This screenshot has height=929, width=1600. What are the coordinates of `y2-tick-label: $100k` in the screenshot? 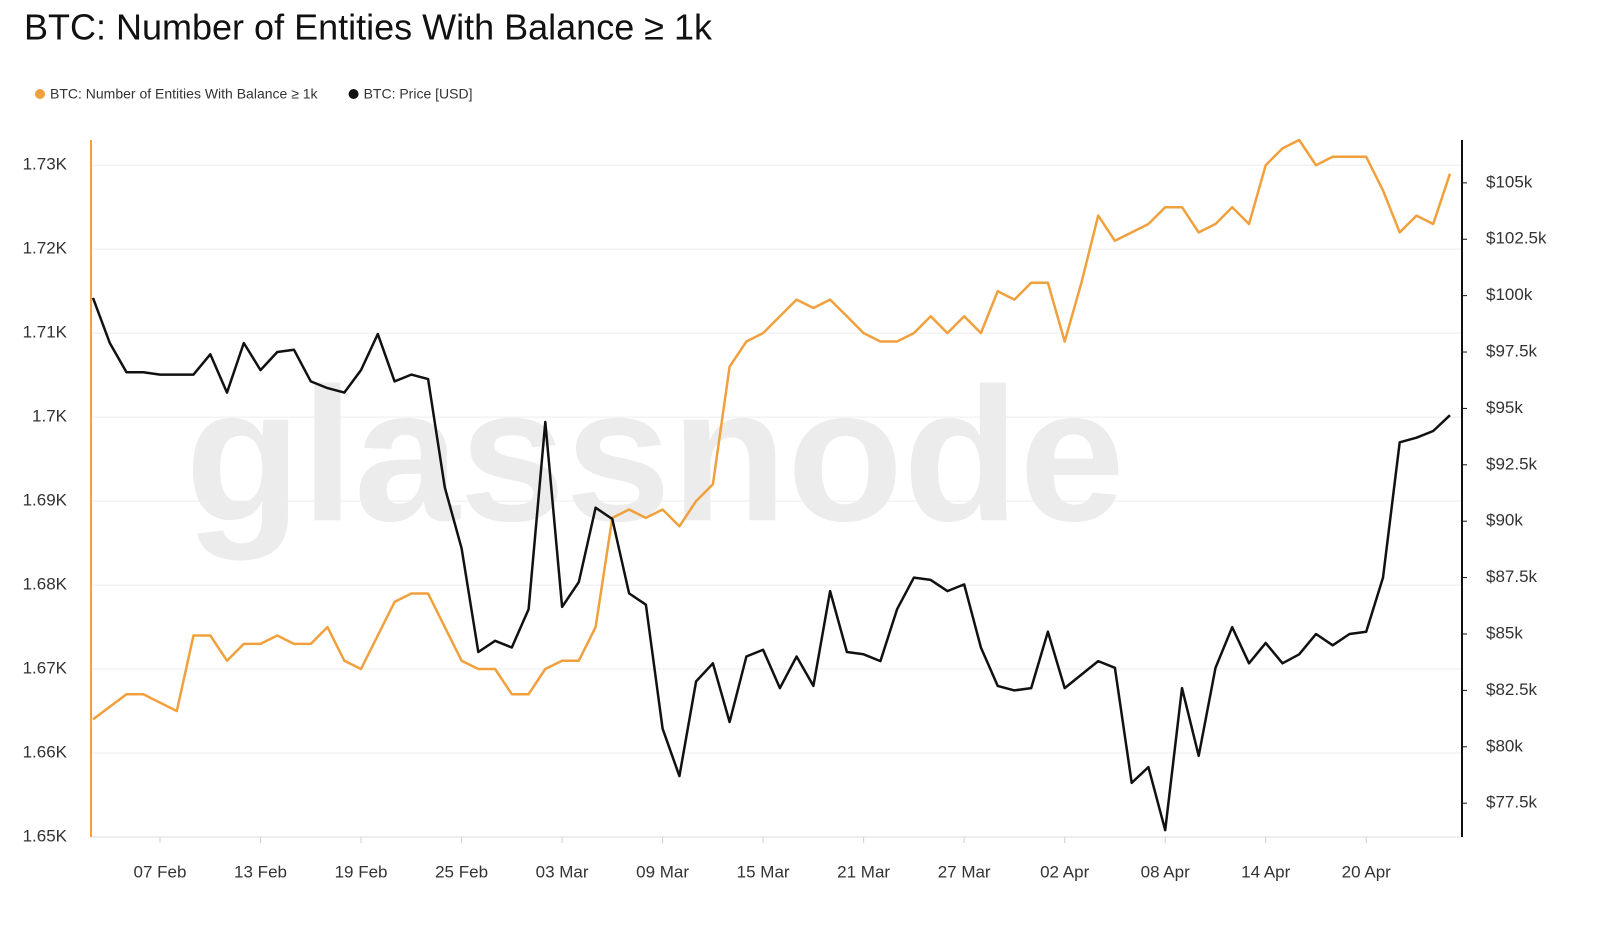 It's located at (1509, 294).